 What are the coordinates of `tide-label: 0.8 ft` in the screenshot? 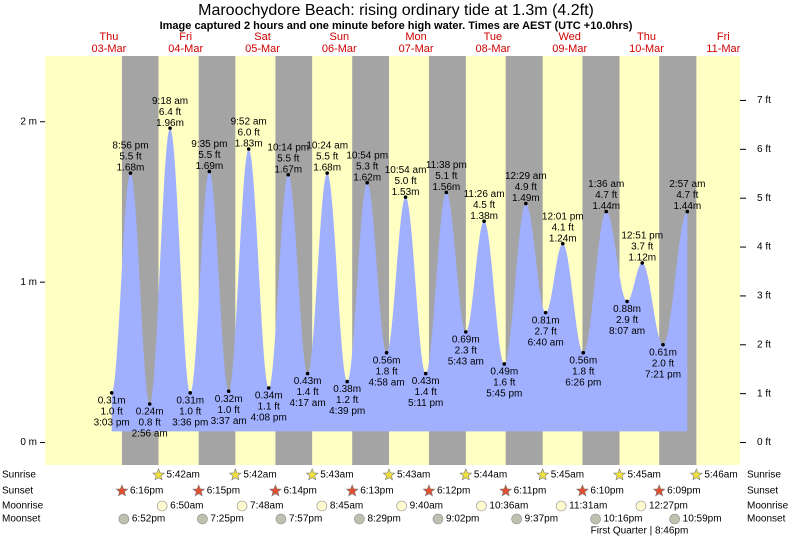 It's located at (150, 423).